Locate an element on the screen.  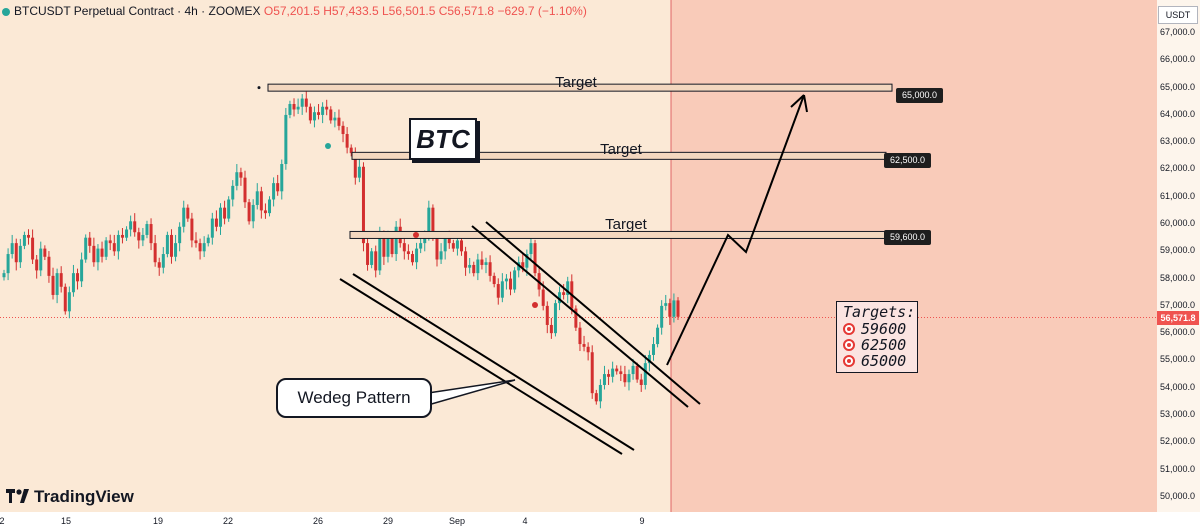
close-value: C56,571.8 is located at coordinates (466, 11).